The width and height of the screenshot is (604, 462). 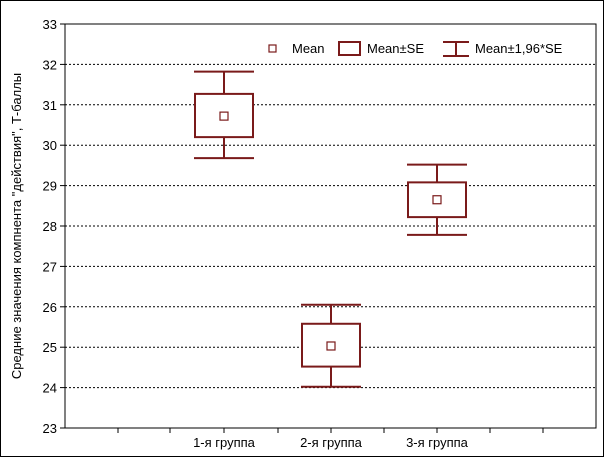 I want to click on y-tick-label: 33, so click(x=50, y=24).